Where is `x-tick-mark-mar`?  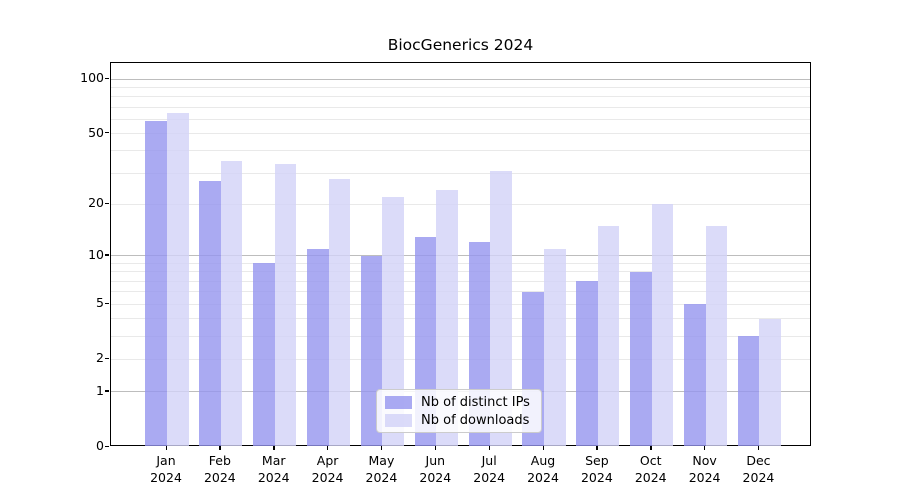
x-tick-mark-mar is located at coordinates (274, 448).